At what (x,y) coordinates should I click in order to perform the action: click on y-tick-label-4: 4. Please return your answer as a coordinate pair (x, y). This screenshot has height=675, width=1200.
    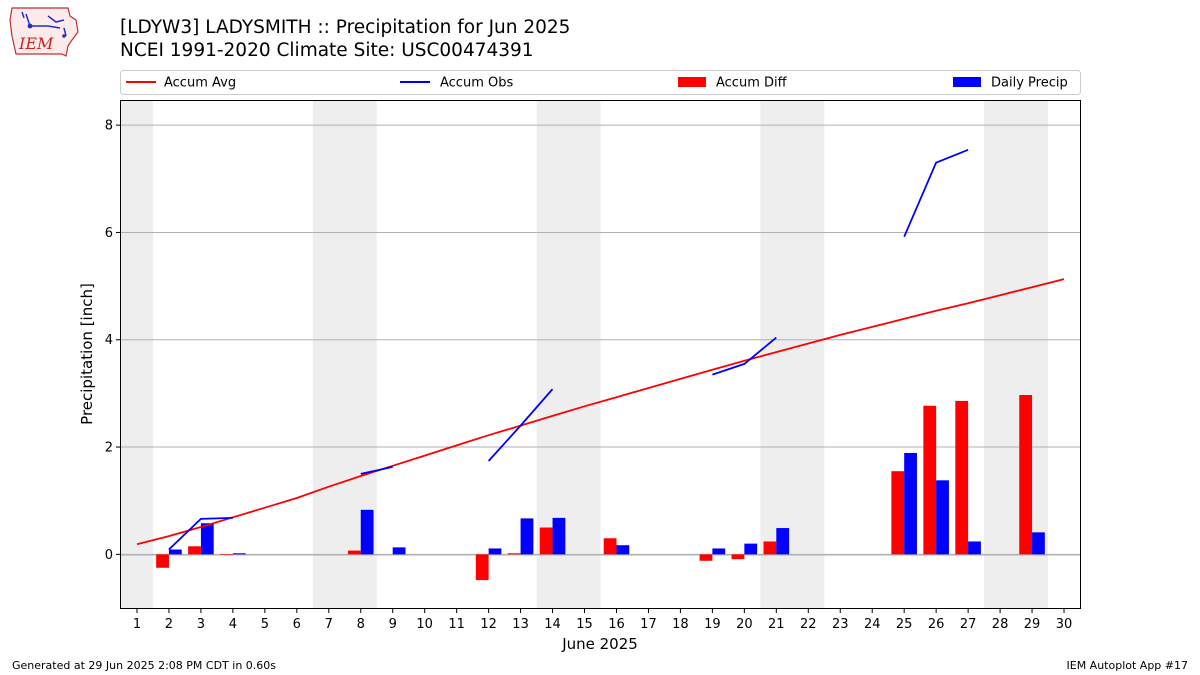
    Looking at the image, I should click on (109, 340).